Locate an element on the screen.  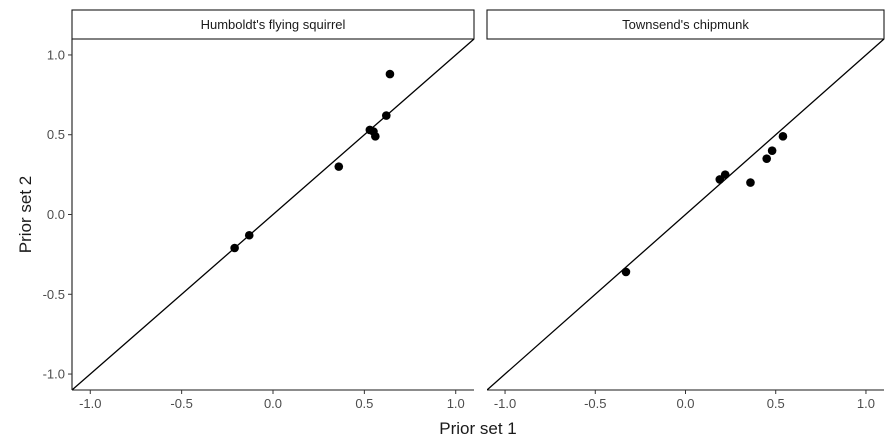
y-tick-label: 0.5 is located at coordinates (56, 134).